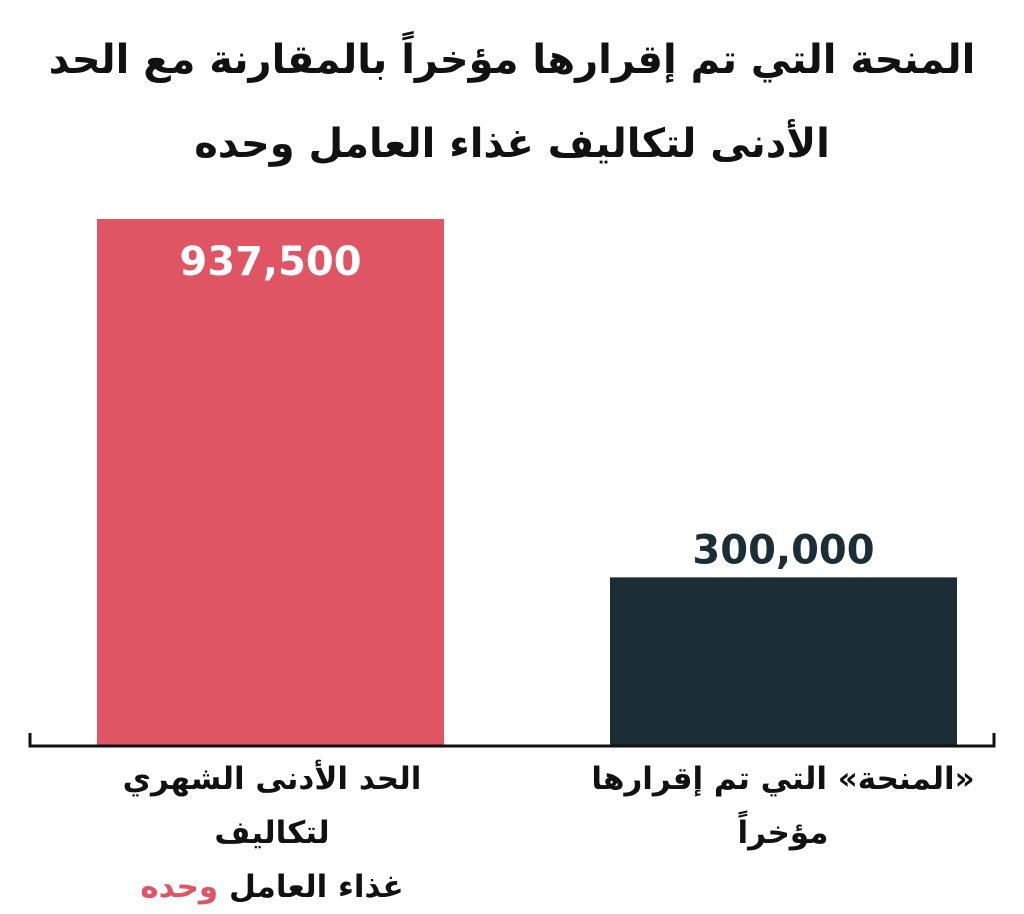  I want to click on category-label-min-wage-line1: الحد الأدنى الشهري لتكاليف, so click(272, 806).